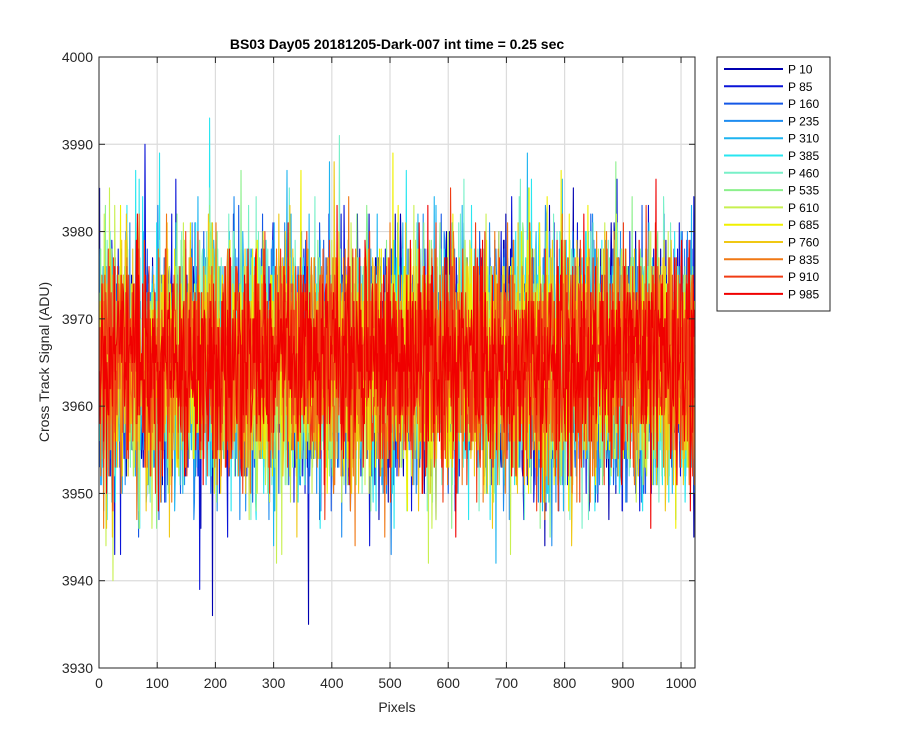 The image size is (900, 750). What do you see at coordinates (44, 362) in the screenshot?
I see `y-axis-label: Cross Track Signal (ADU)` at bounding box center [44, 362].